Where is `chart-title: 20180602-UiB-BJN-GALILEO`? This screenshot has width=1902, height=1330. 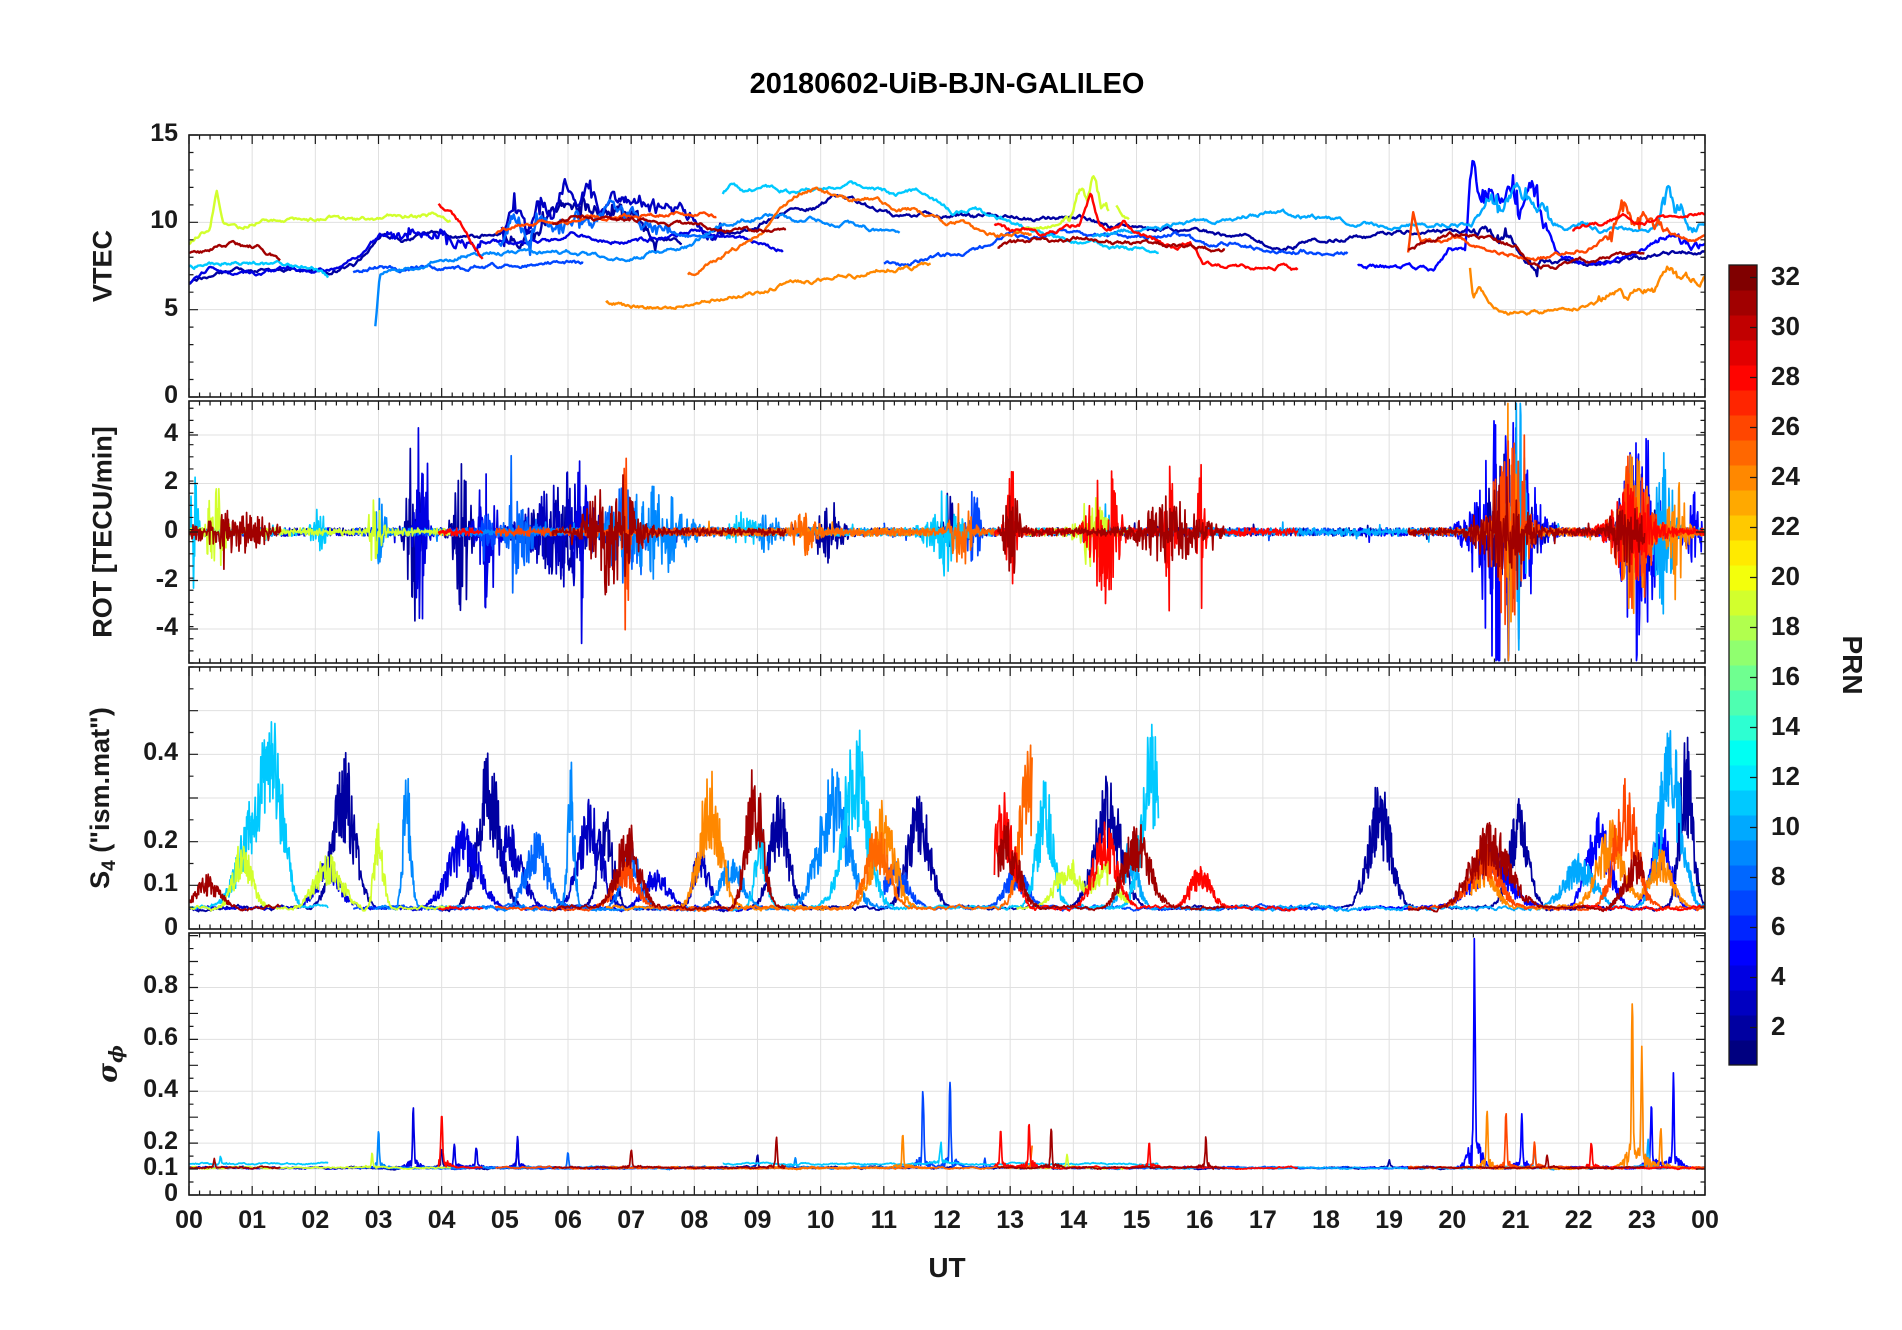
chart-title: 20180602-UiB-BJN-GALILEO is located at coordinates (947, 84).